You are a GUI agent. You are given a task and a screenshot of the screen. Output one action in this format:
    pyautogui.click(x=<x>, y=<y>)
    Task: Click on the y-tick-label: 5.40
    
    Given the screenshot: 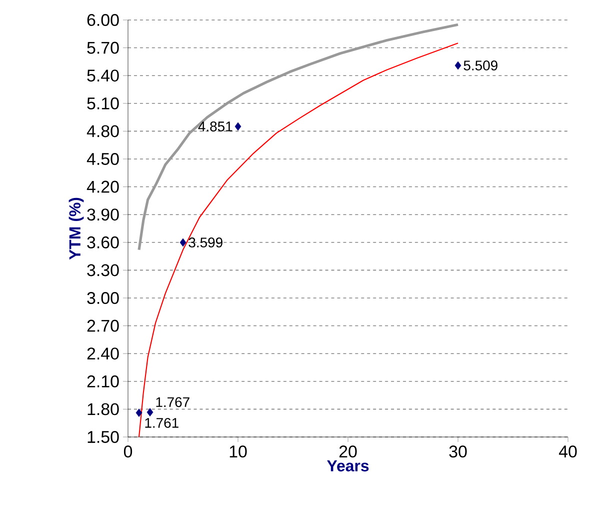 What is the action you would take?
    pyautogui.click(x=103, y=76)
    